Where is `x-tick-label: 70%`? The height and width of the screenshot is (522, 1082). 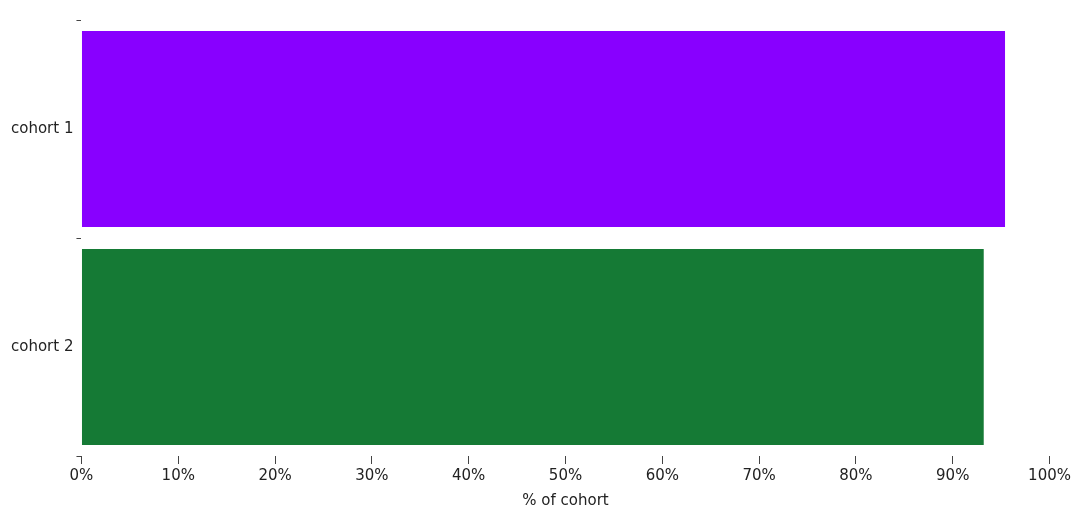 x-tick-label: 70% is located at coordinates (759, 474).